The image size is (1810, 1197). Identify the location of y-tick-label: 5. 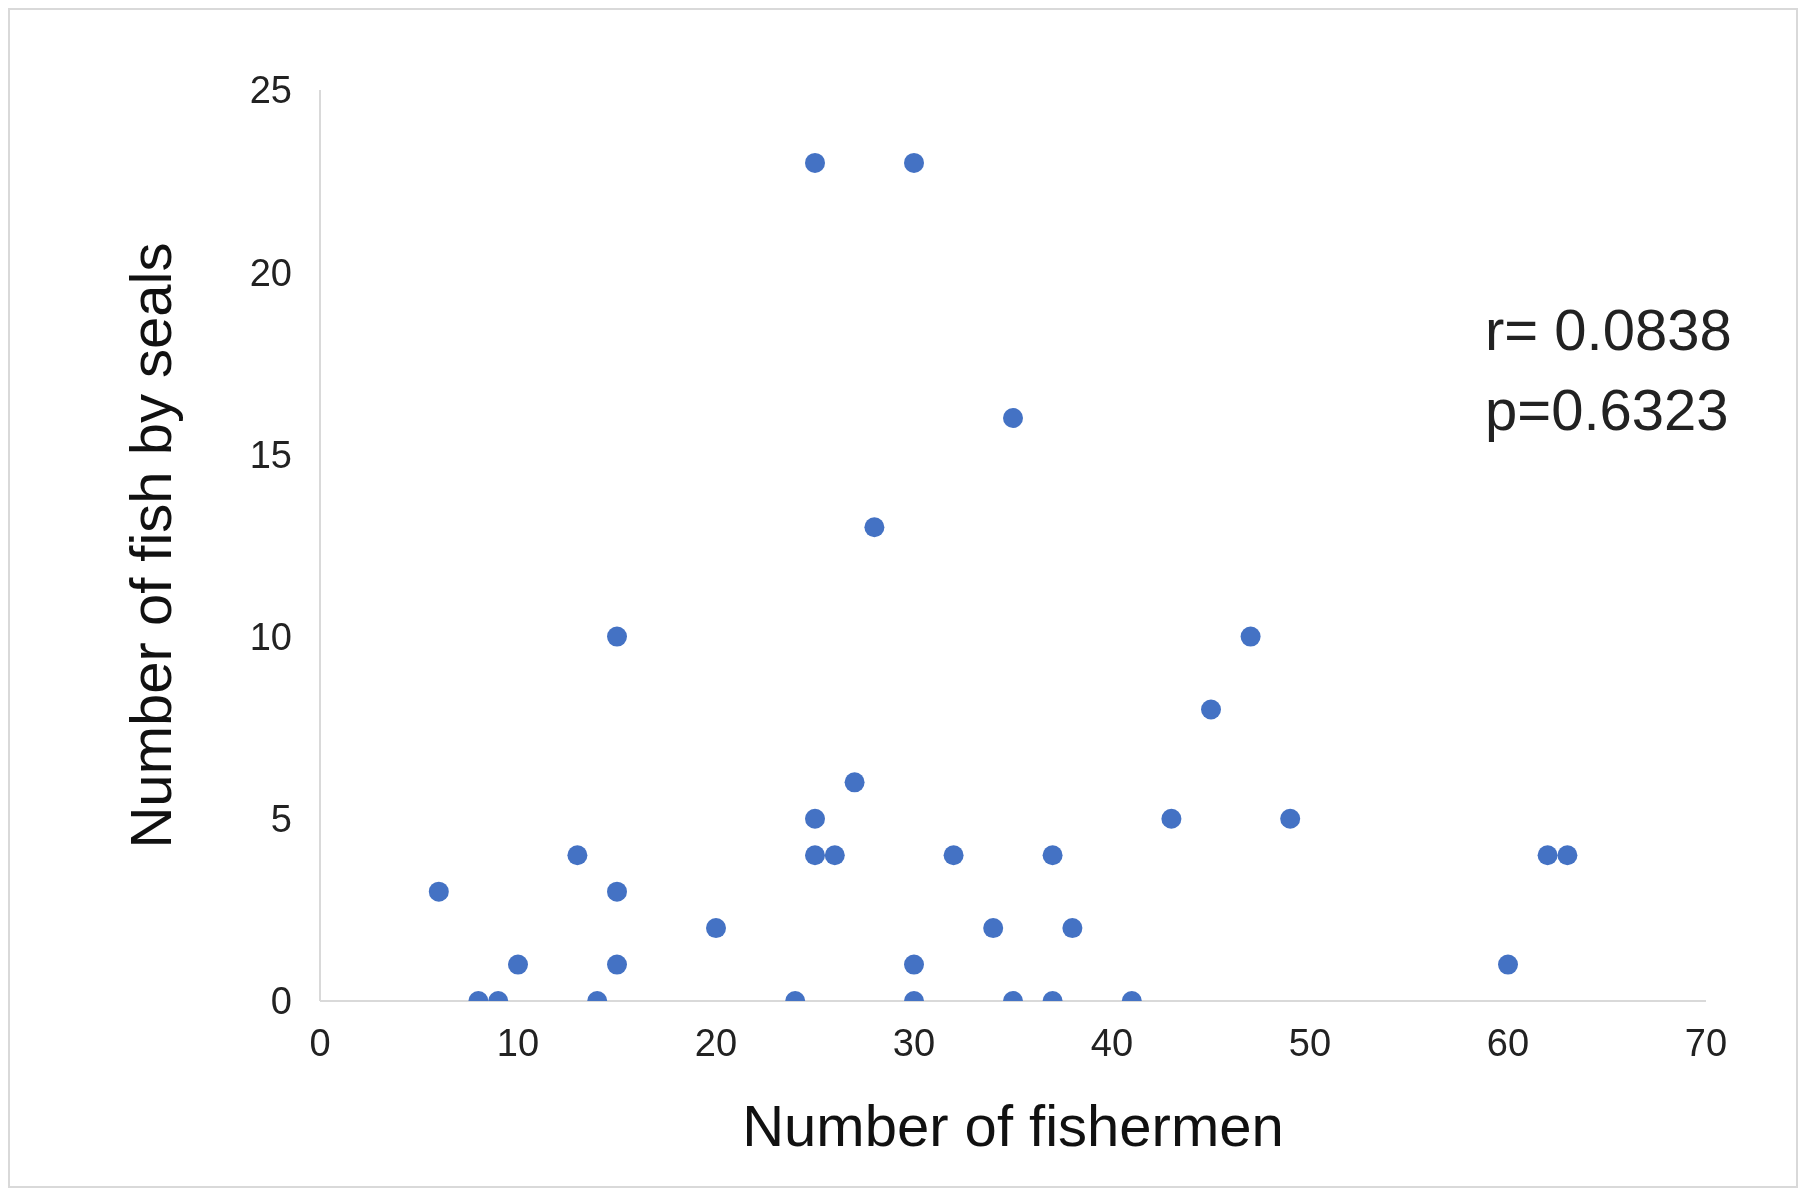
(281, 819).